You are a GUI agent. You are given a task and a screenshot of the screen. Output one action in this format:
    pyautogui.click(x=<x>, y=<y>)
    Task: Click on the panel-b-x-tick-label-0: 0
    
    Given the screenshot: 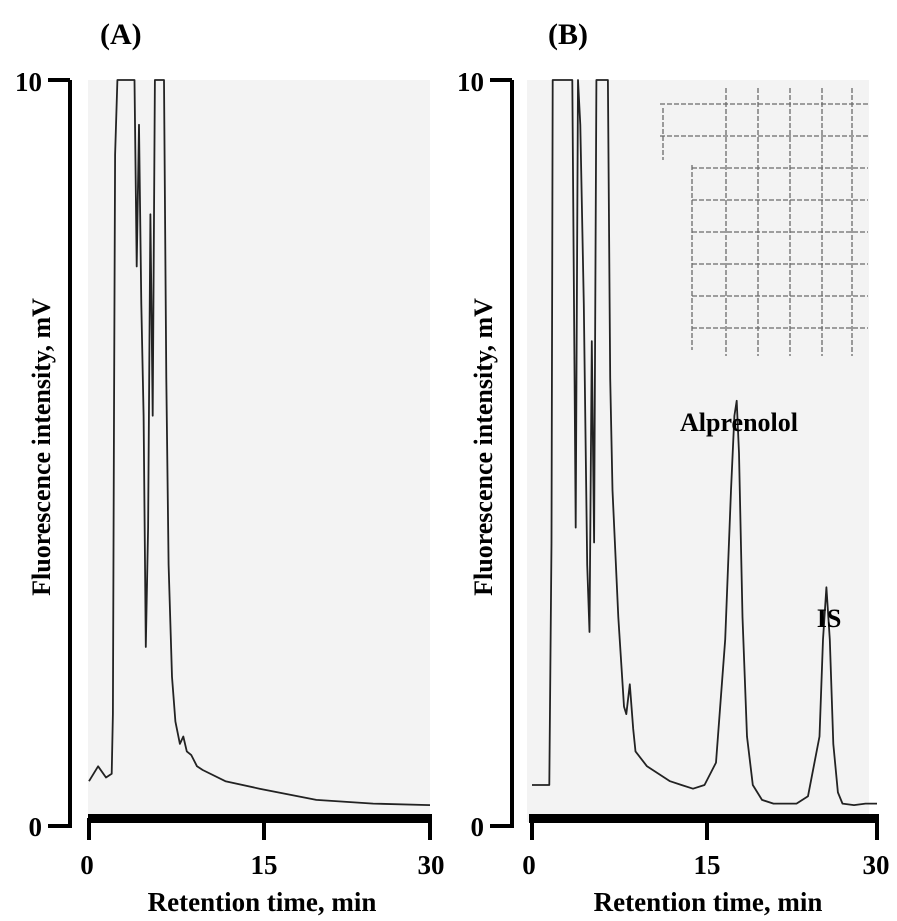 What is the action you would take?
    pyautogui.click(x=529, y=865)
    